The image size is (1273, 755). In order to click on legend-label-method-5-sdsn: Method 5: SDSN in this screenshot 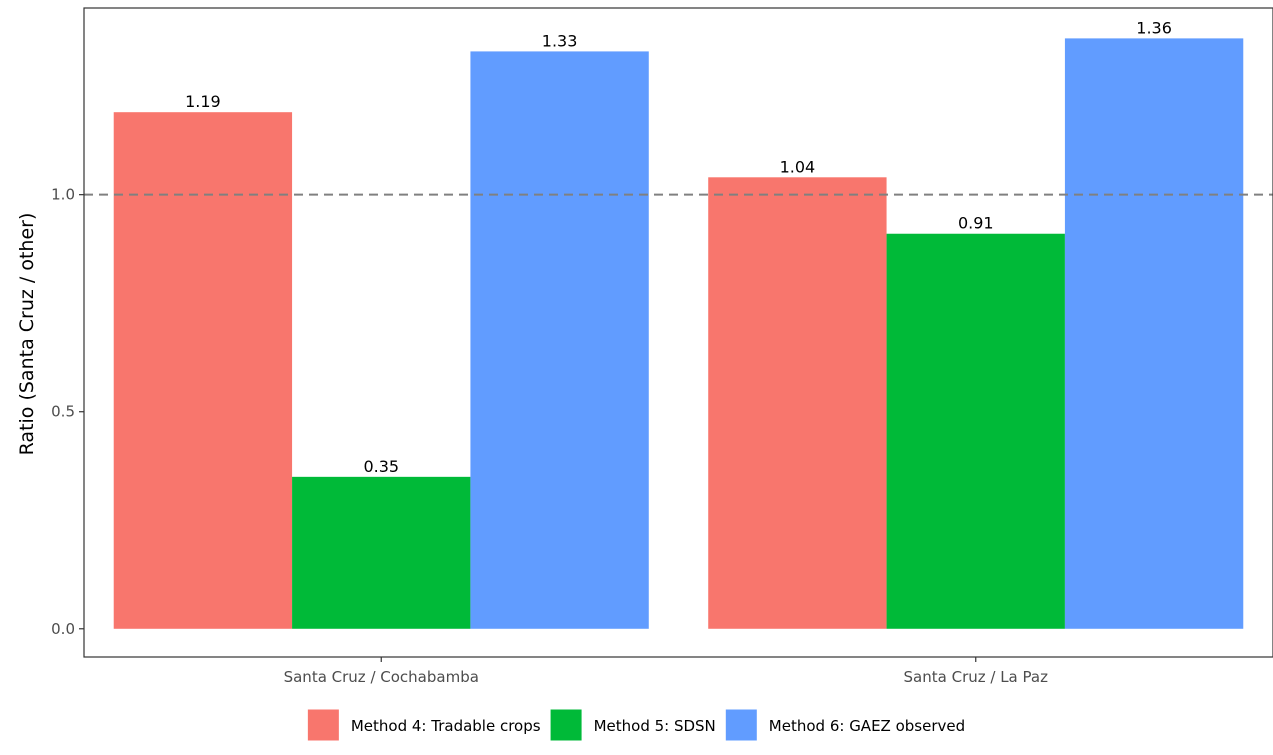, I will do `click(655, 726)`.